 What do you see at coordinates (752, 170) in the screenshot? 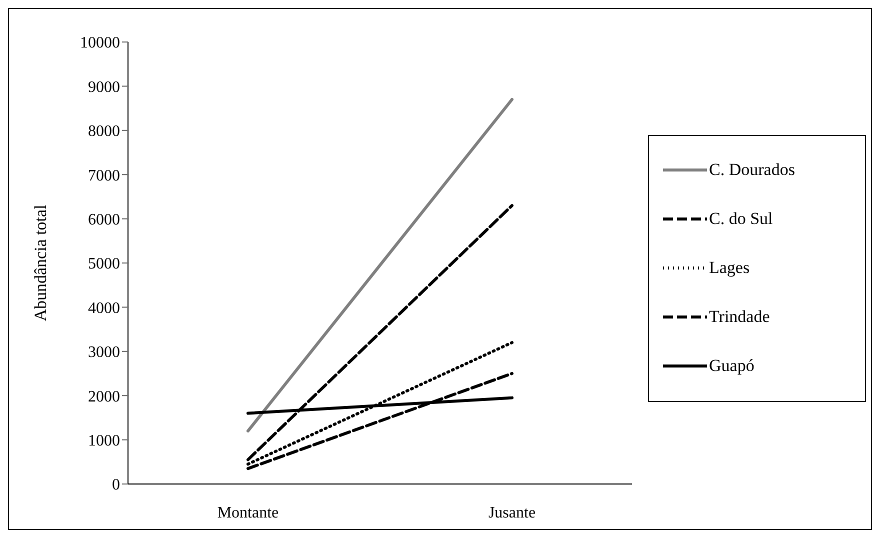
I see `legend-label: C. Dourados` at bounding box center [752, 170].